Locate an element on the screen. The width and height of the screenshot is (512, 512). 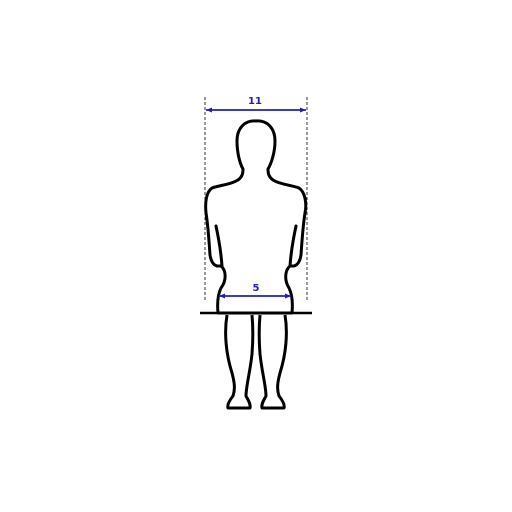
hip-width-label: 5 is located at coordinates (256, 288).